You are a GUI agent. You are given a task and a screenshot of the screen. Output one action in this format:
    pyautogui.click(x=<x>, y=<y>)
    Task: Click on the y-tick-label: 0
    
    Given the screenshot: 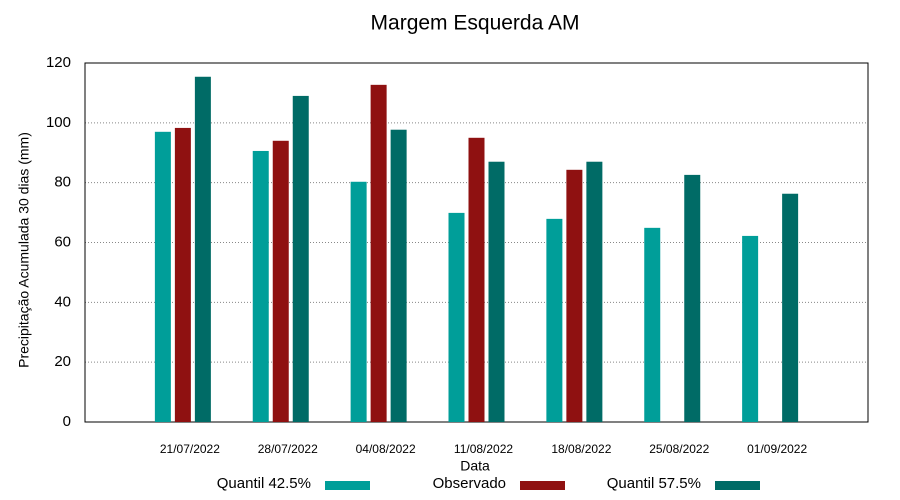 What is the action you would take?
    pyautogui.click(x=67, y=421)
    